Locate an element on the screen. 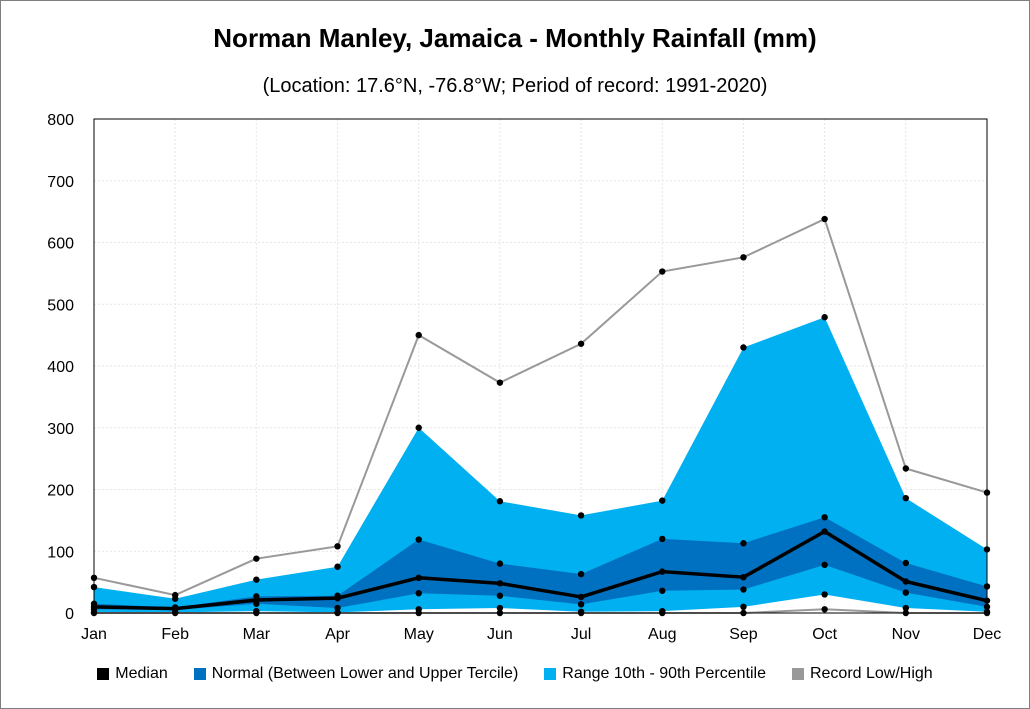 The width and height of the screenshot is (1030, 709). x-tick-label-jan: Jan is located at coordinates (94, 634).